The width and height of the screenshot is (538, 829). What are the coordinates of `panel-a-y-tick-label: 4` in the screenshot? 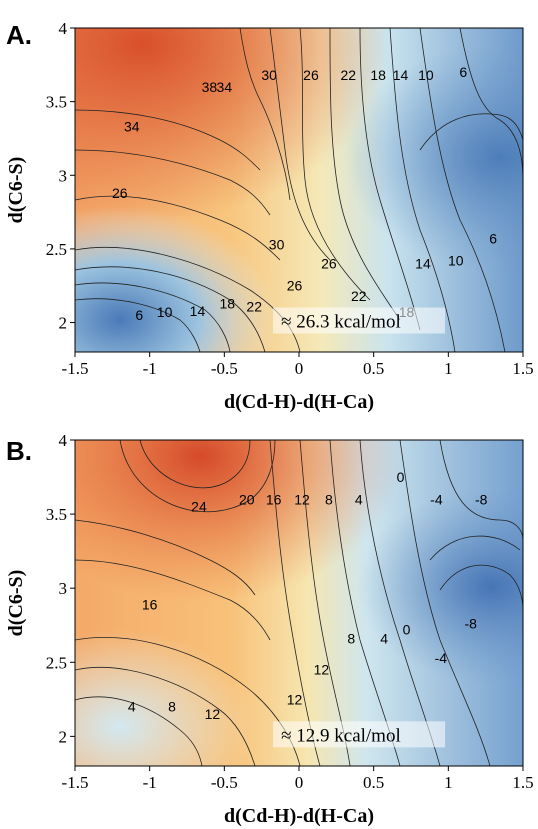 It's located at (63, 28).